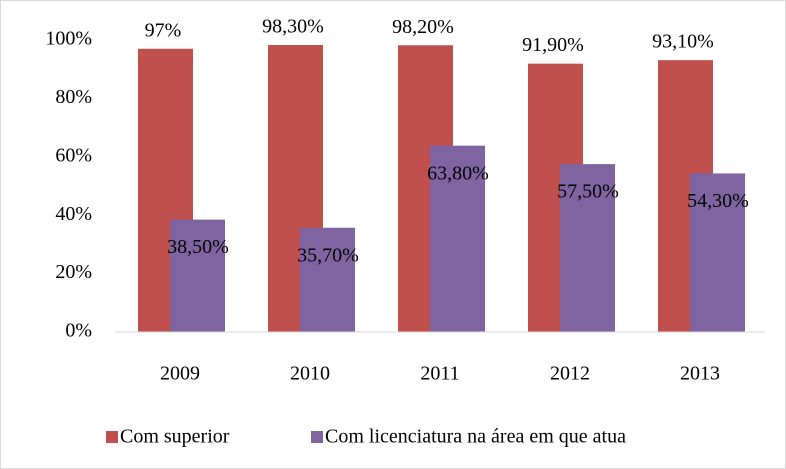  I want to click on y-tick-label: 100%, so click(68, 39).